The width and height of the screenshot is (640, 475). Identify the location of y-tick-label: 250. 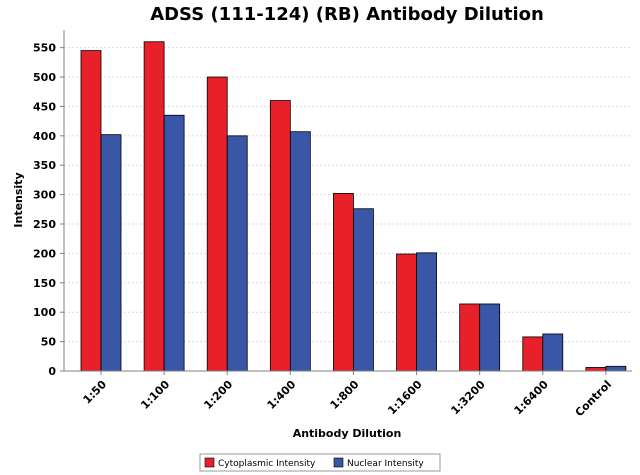
(44, 224).